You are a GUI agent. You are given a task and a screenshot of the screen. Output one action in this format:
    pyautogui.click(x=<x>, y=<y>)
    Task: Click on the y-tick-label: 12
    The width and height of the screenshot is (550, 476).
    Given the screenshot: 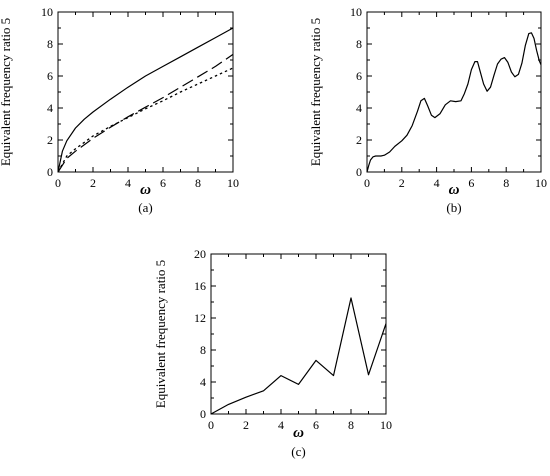 What is the action you would take?
    pyautogui.click(x=200, y=318)
    